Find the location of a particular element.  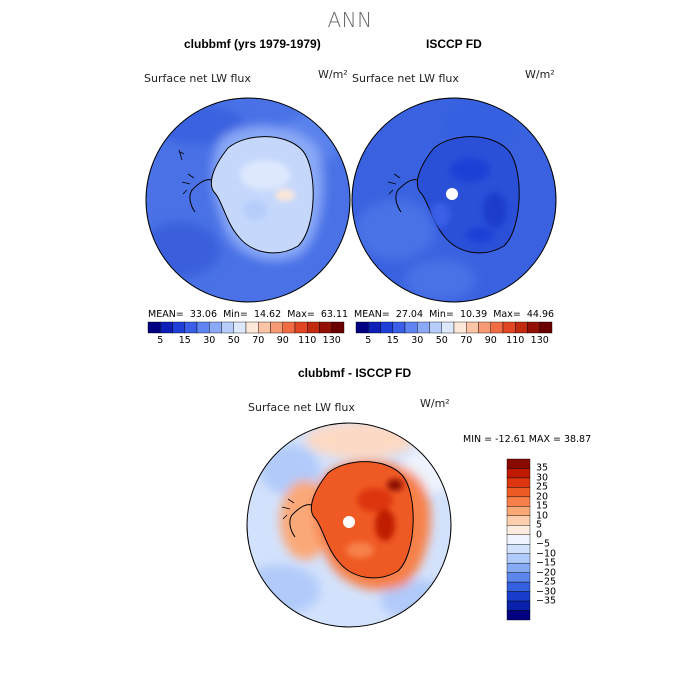

model-colorbar-tick-label: 5 is located at coordinates (160, 340).